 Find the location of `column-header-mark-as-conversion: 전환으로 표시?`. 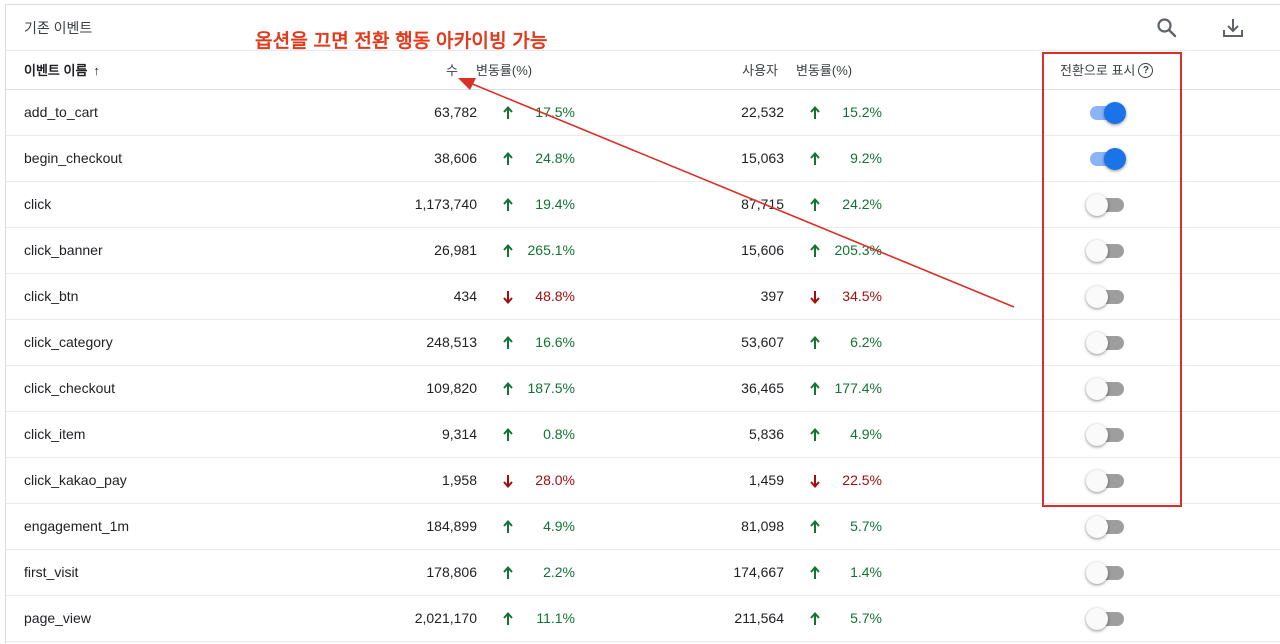

column-header-mark-as-conversion: 전환으로 표시? is located at coordinates (1107, 70).